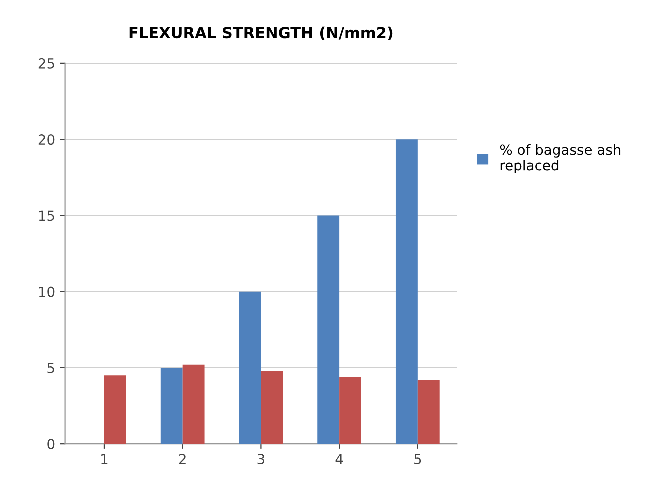 The height and width of the screenshot is (488, 653). I want to click on x-tick-label: 1, so click(105, 459).